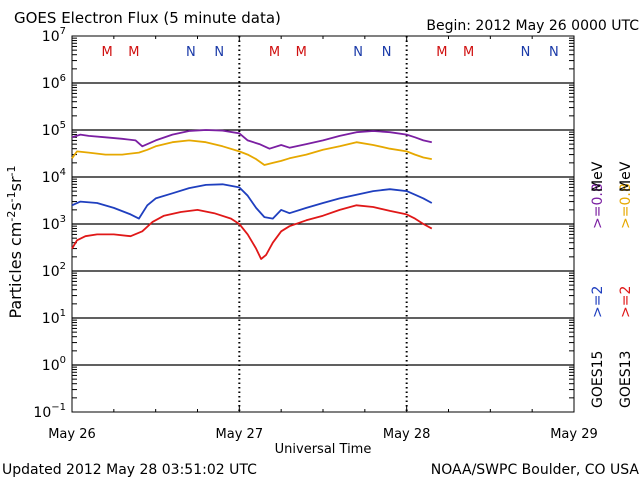 The image size is (640, 480). Describe the element at coordinates (598, 206) in the screenshot. I see `legend-goes15-08mev: >=0.8` at that location.